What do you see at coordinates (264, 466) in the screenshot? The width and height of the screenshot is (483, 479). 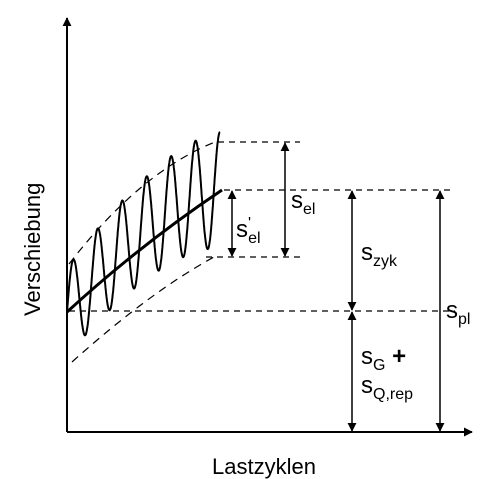 I see `x-axis-label: Lastzyklen` at bounding box center [264, 466].